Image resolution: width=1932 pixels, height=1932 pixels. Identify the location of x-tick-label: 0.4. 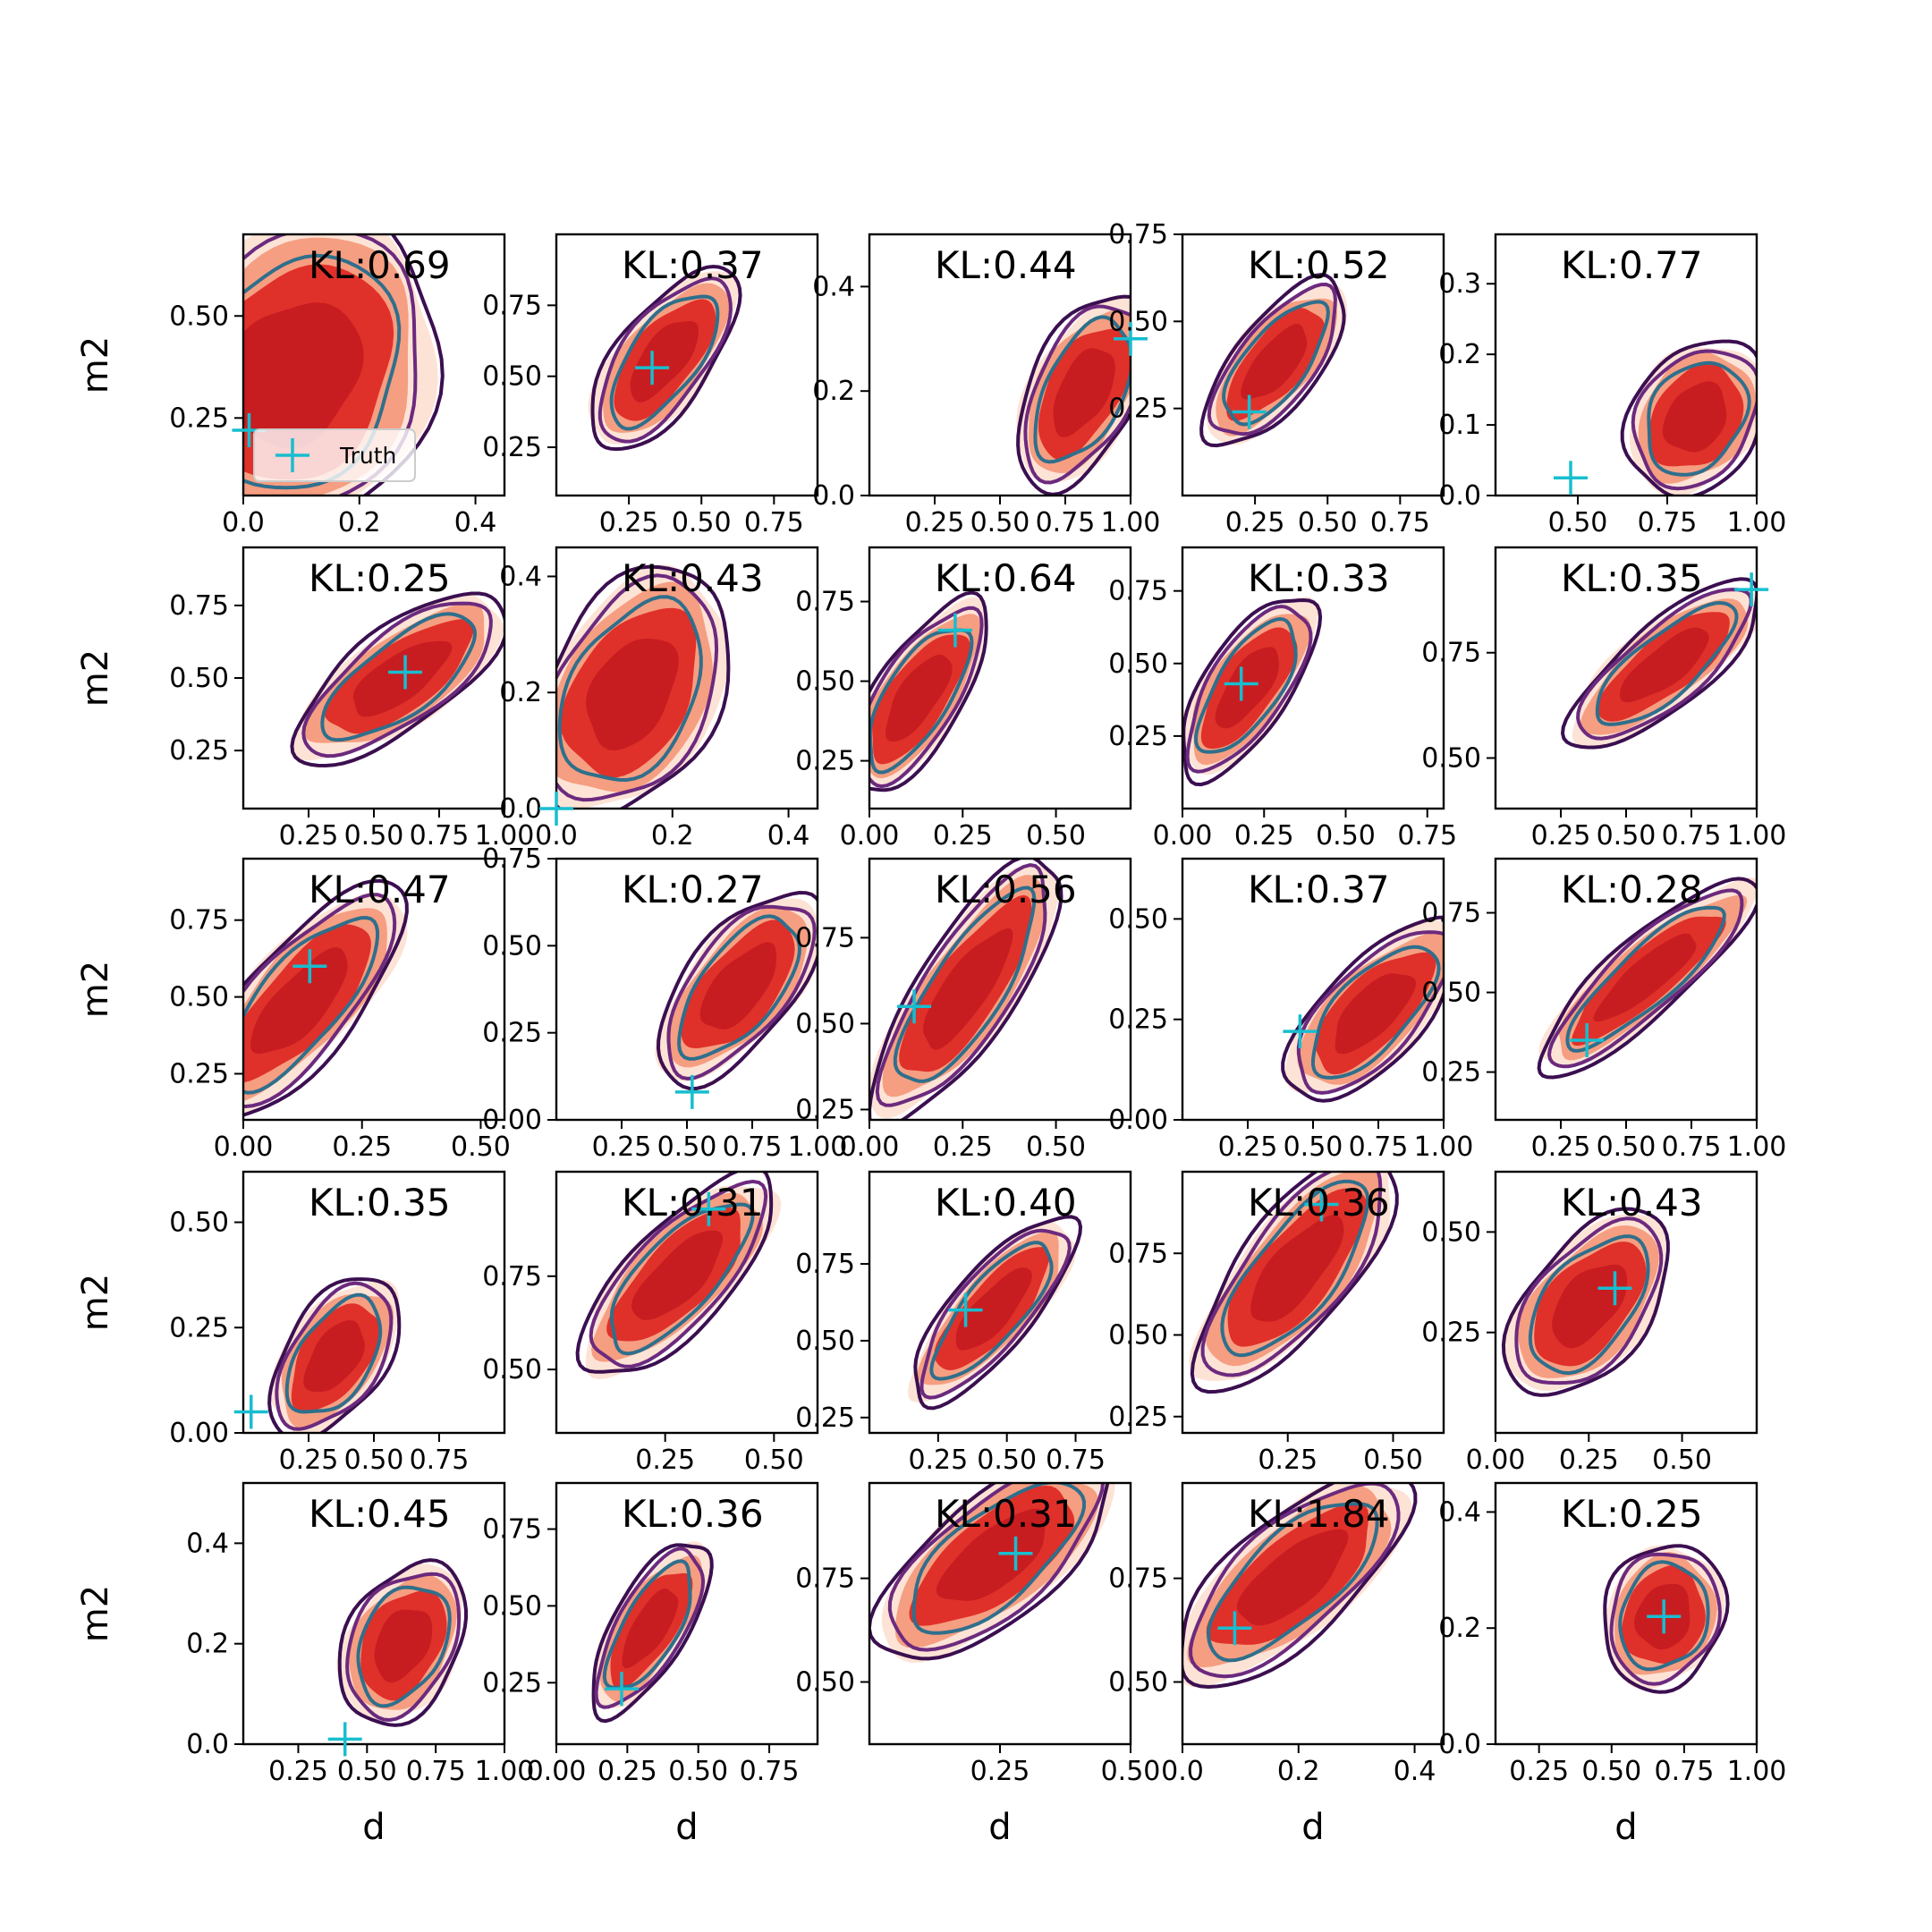
(788, 836).